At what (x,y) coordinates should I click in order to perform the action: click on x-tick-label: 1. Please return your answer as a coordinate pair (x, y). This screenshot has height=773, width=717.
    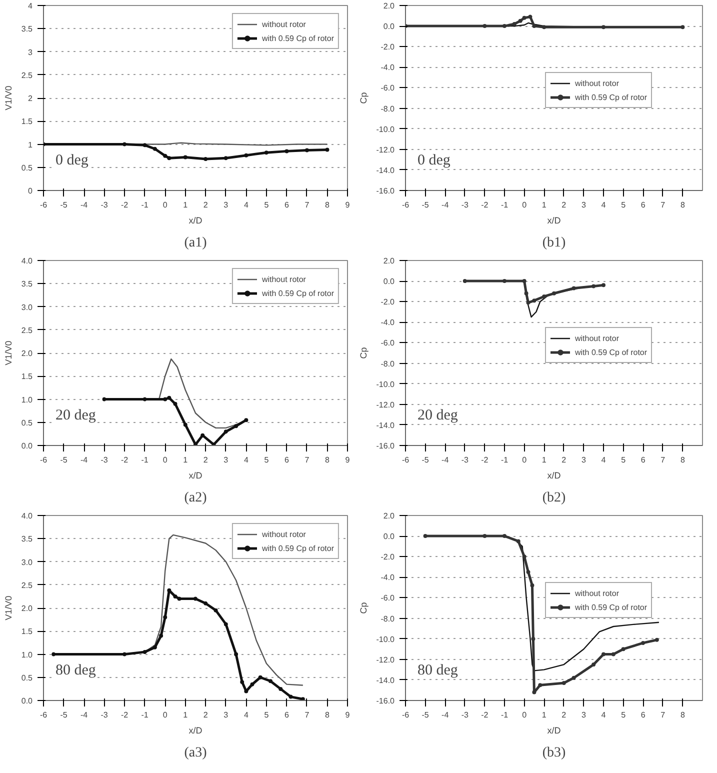
    Looking at the image, I should click on (544, 460).